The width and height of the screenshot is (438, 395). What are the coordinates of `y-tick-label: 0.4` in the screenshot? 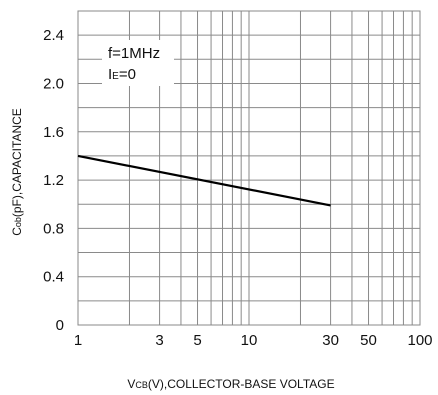 It's located at (53, 277).